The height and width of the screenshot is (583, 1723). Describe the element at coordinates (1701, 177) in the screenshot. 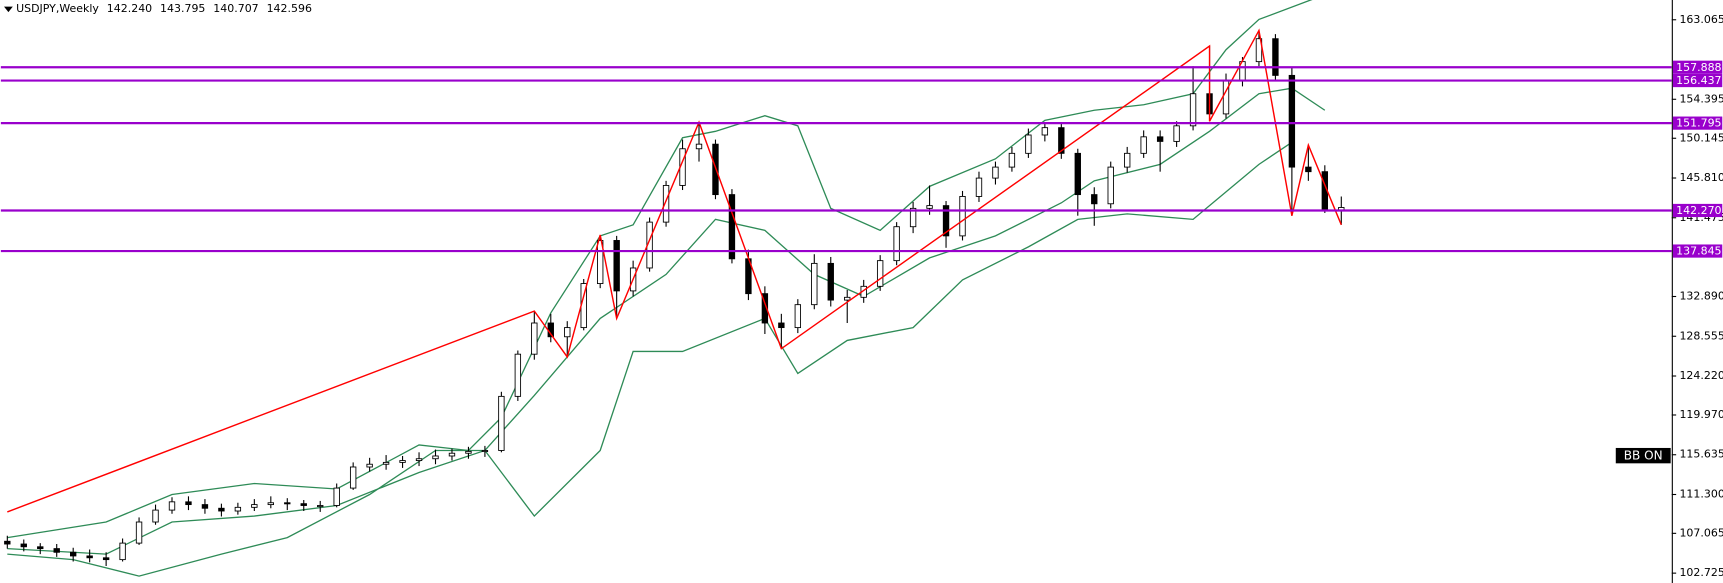

I see `y-tick-label: 145.810` at that location.